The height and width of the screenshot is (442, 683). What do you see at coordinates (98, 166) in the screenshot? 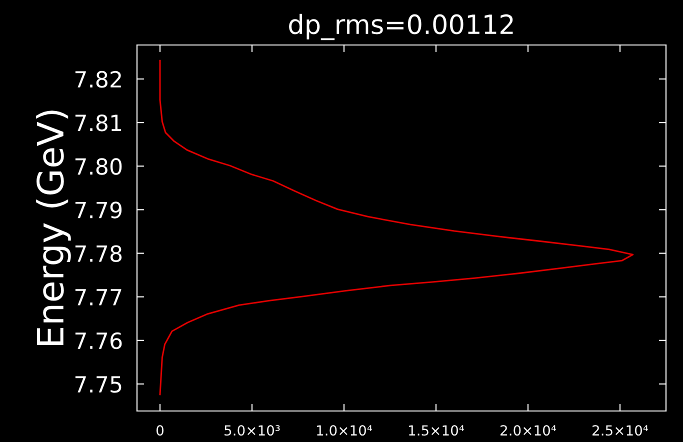
I see `y-tick-label: 7.80` at bounding box center [98, 166].